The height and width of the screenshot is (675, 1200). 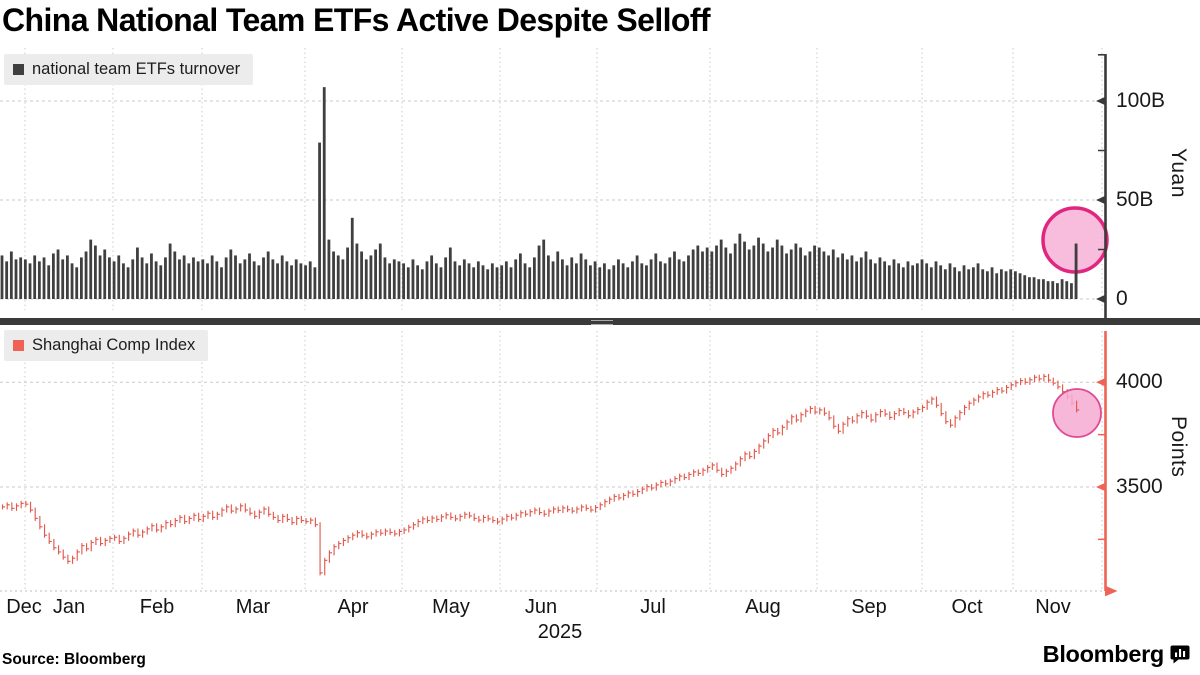 I want to click on legend-turnover: national team ETFs turnover, so click(x=129, y=69).